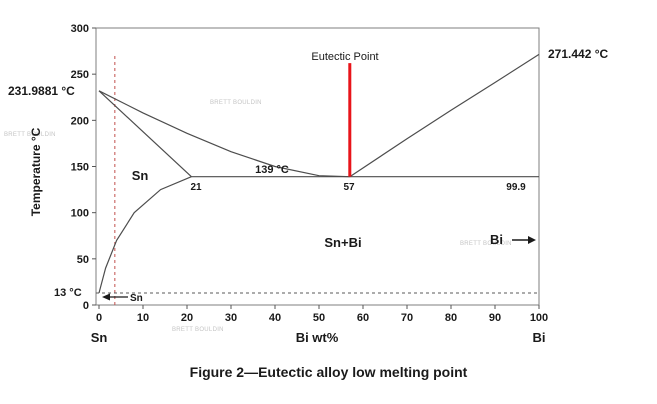 Image resolution: width=657 pixels, height=404 pixels. Describe the element at coordinates (275, 318) in the screenshot. I see `x-tick-label: 40` at that location.